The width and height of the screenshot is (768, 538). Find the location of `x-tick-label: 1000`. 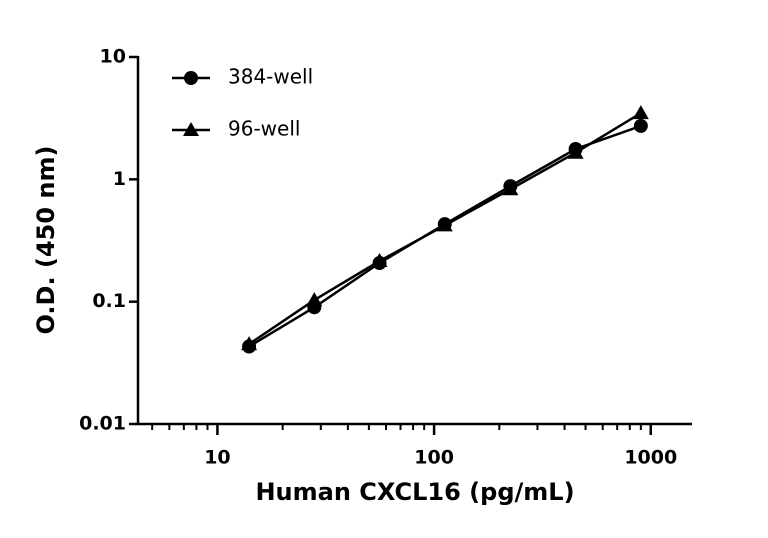

x-tick-label: 1000 is located at coordinates (650, 458).